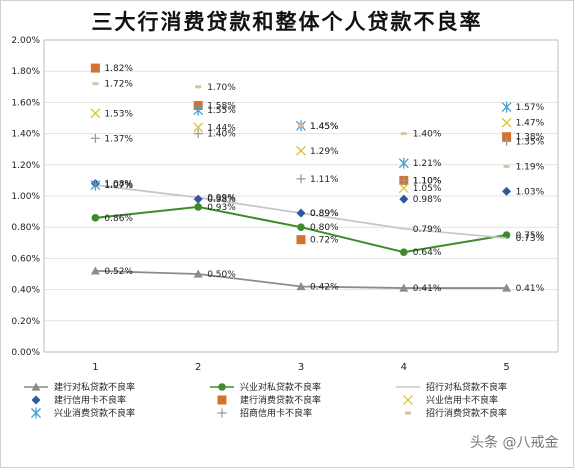 Image resolution: width=574 pixels, height=468 pixels. I want to click on data-label: 1.38%, so click(530, 138).